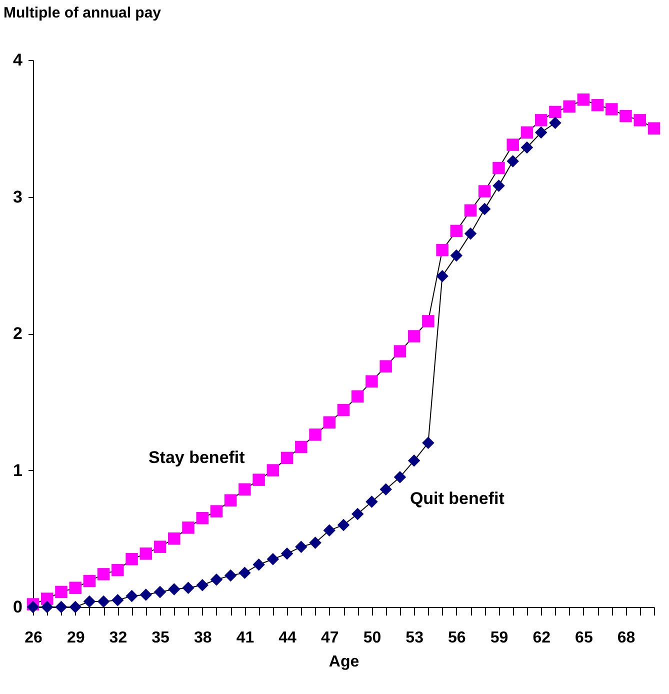  Describe the element at coordinates (245, 638) in the screenshot. I see `x-tick-label: 41` at that location.